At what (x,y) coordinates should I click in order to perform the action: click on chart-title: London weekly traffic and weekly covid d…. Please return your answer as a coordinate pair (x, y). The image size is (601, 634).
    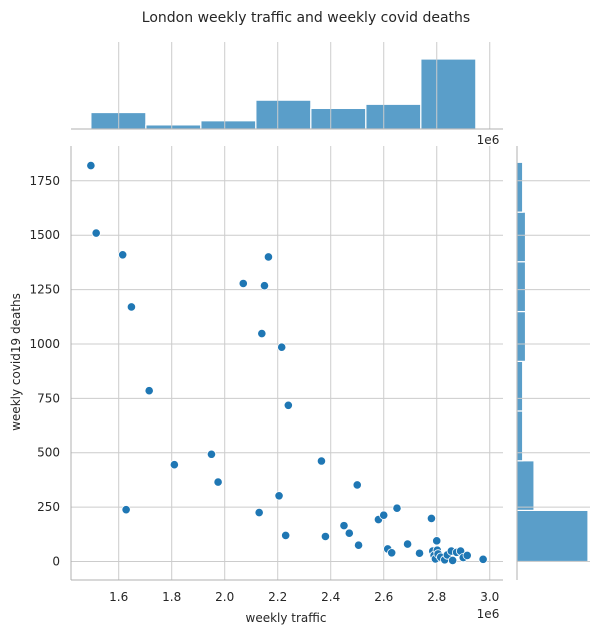
    Looking at the image, I should click on (306, 18).